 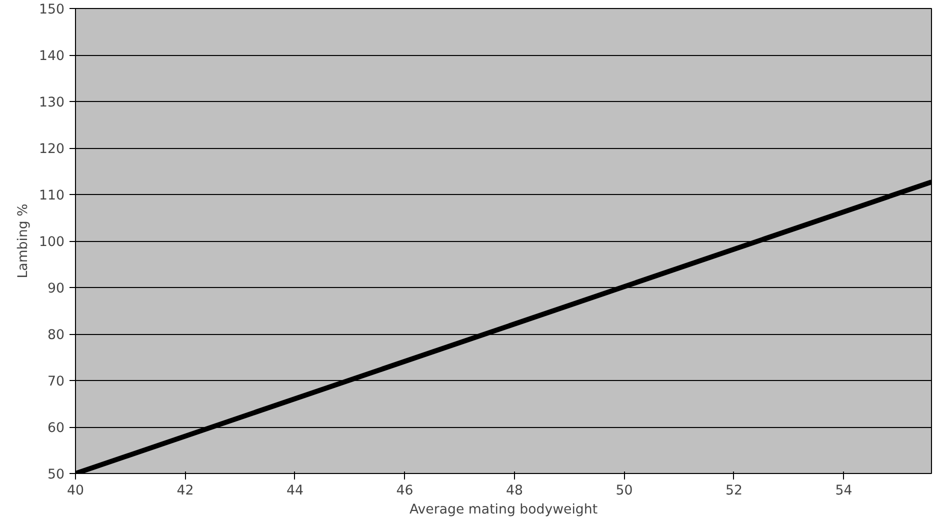 I want to click on y-tick-label: 60, so click(x=56, y=428).